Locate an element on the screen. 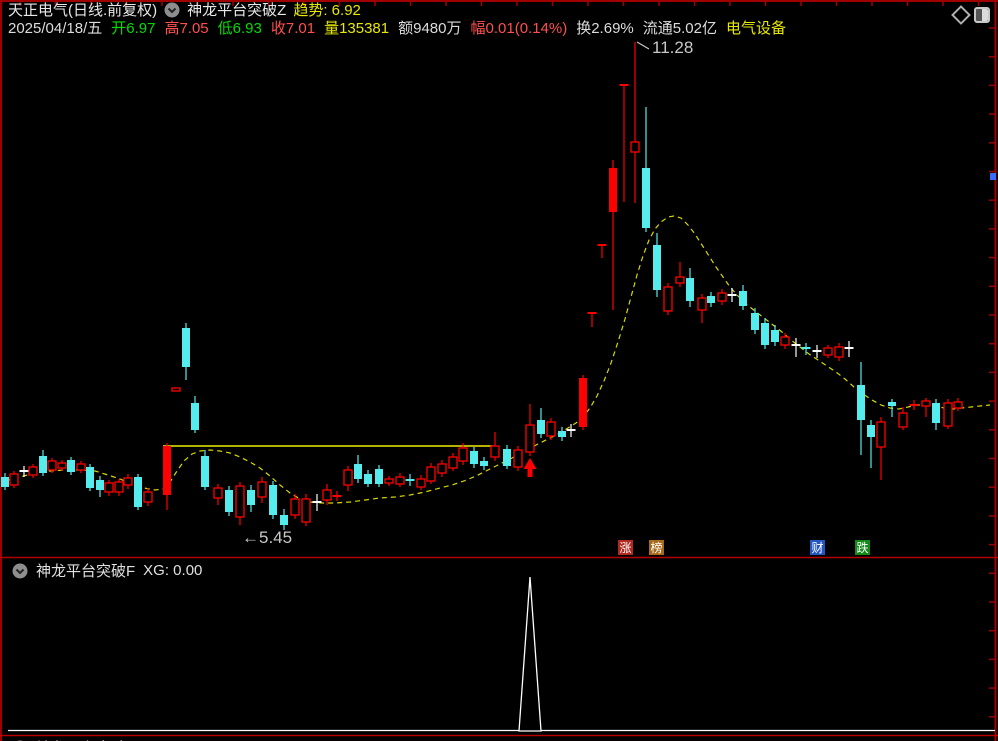 This screenshot has width=998, height=741. low-annotation: ←5.45 is located at coordinates (267, 537).